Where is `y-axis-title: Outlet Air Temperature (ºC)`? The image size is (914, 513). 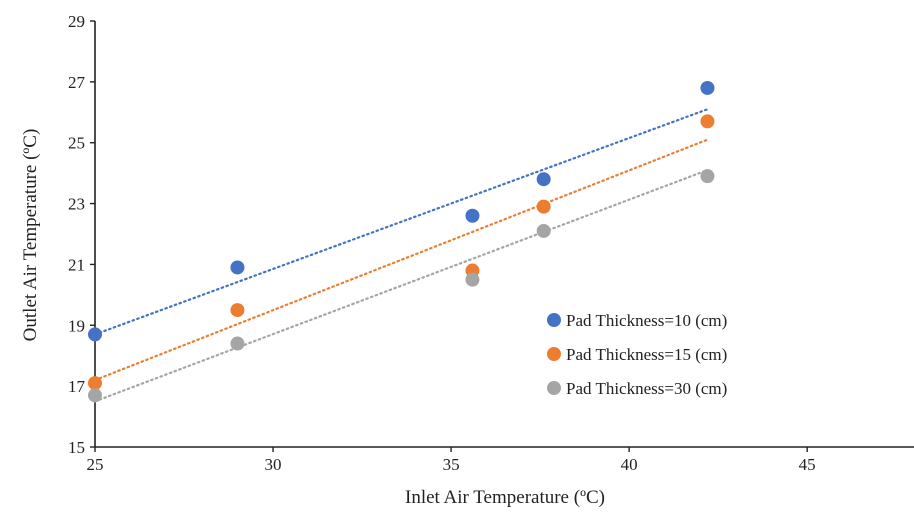
y-axis-title: Outlet Air Temperature (ºC) is located at coordinates (30, 235).